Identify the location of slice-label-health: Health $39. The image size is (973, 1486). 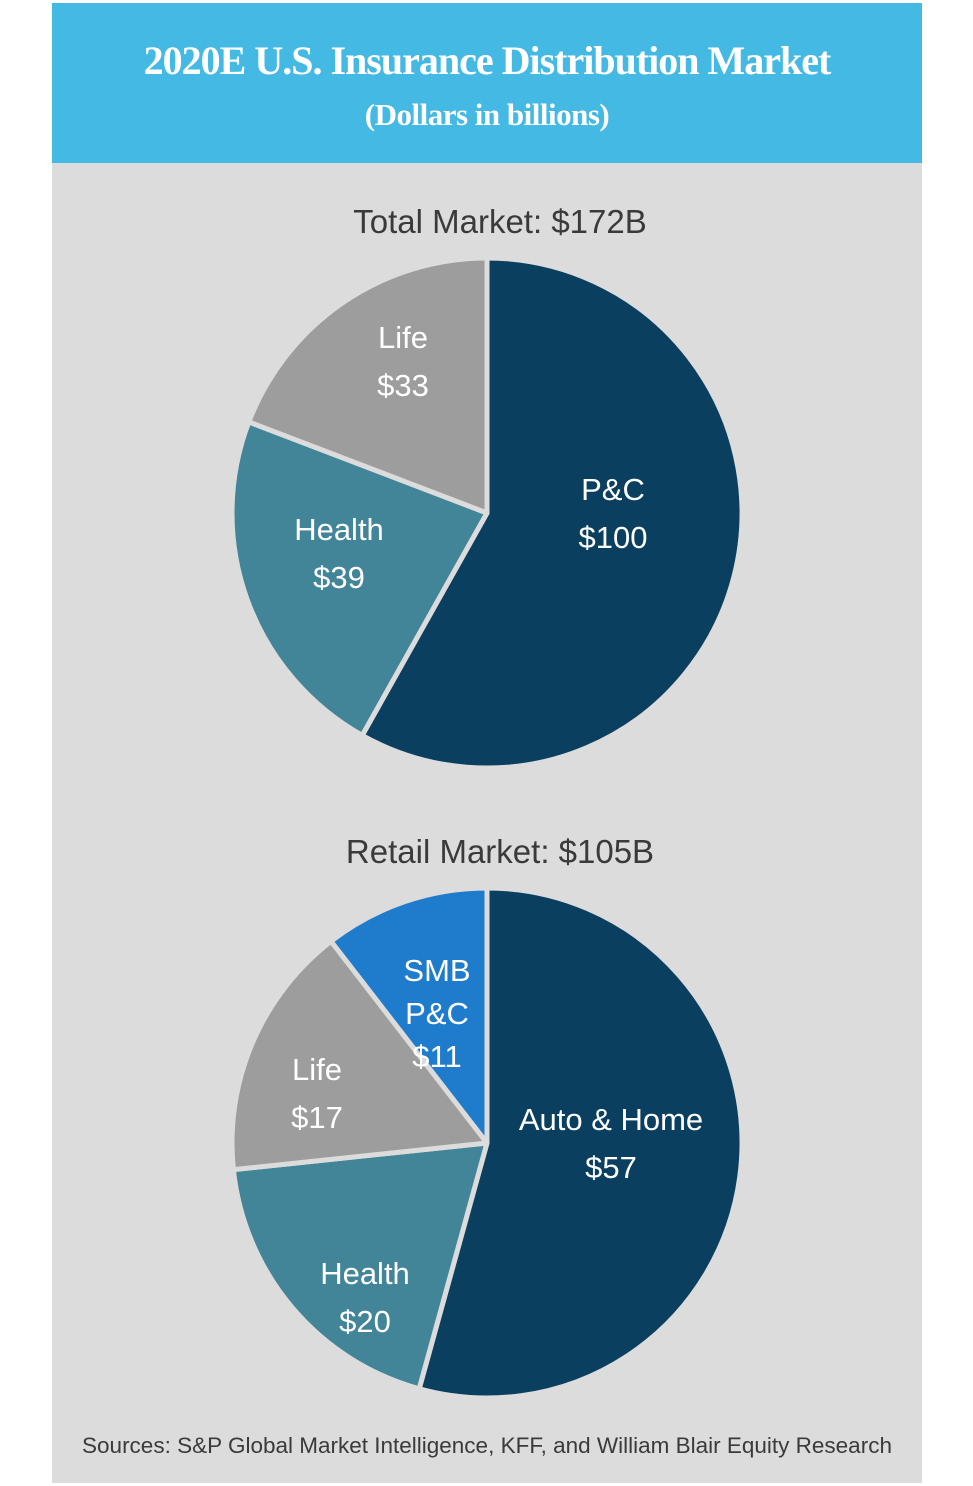
(339, 553).